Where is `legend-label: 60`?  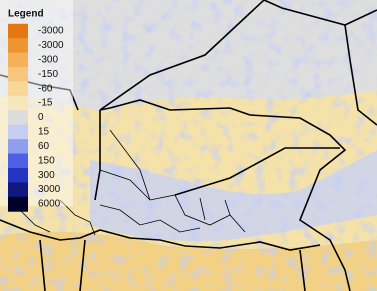
legend-label: 60 is located at coordinates (44, 146).